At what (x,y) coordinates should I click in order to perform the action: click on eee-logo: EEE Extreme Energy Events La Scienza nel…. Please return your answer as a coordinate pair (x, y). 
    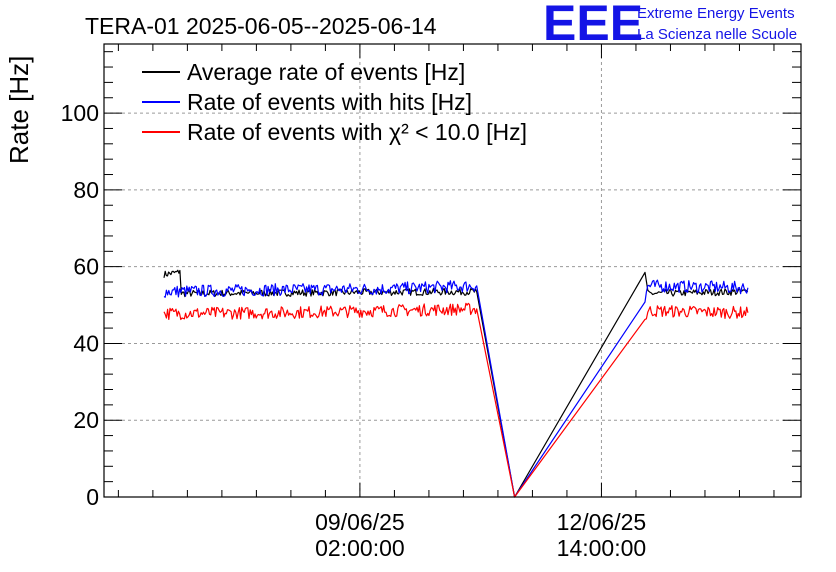
    Looking at the image, I should click on (670, 25).